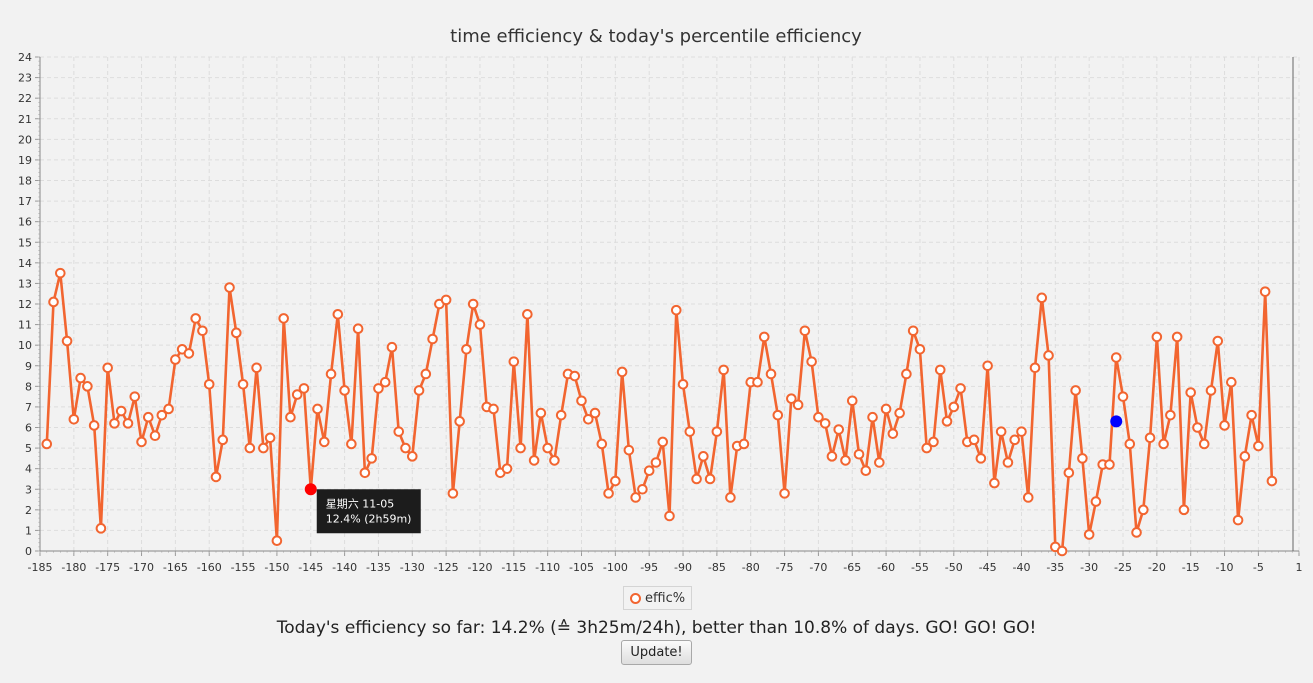 This screenshot has width=1313, height=683. What do you see at coordinates (1021, 567) in the screenshot?
I see `x-tick-label: -40` at bounding box center [1021, 567].